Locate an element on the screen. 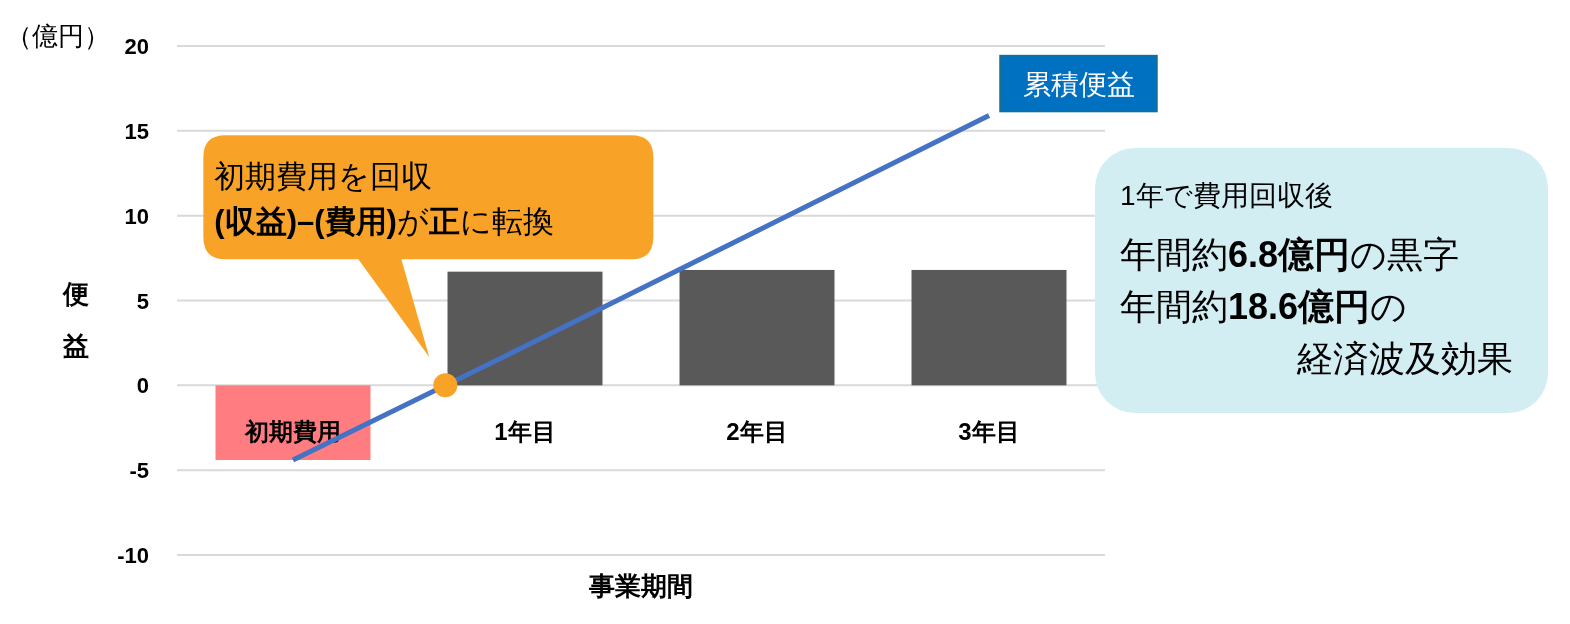  annotation: (収益)–(費用)が正に転換 is located at coordinates (384, 222).